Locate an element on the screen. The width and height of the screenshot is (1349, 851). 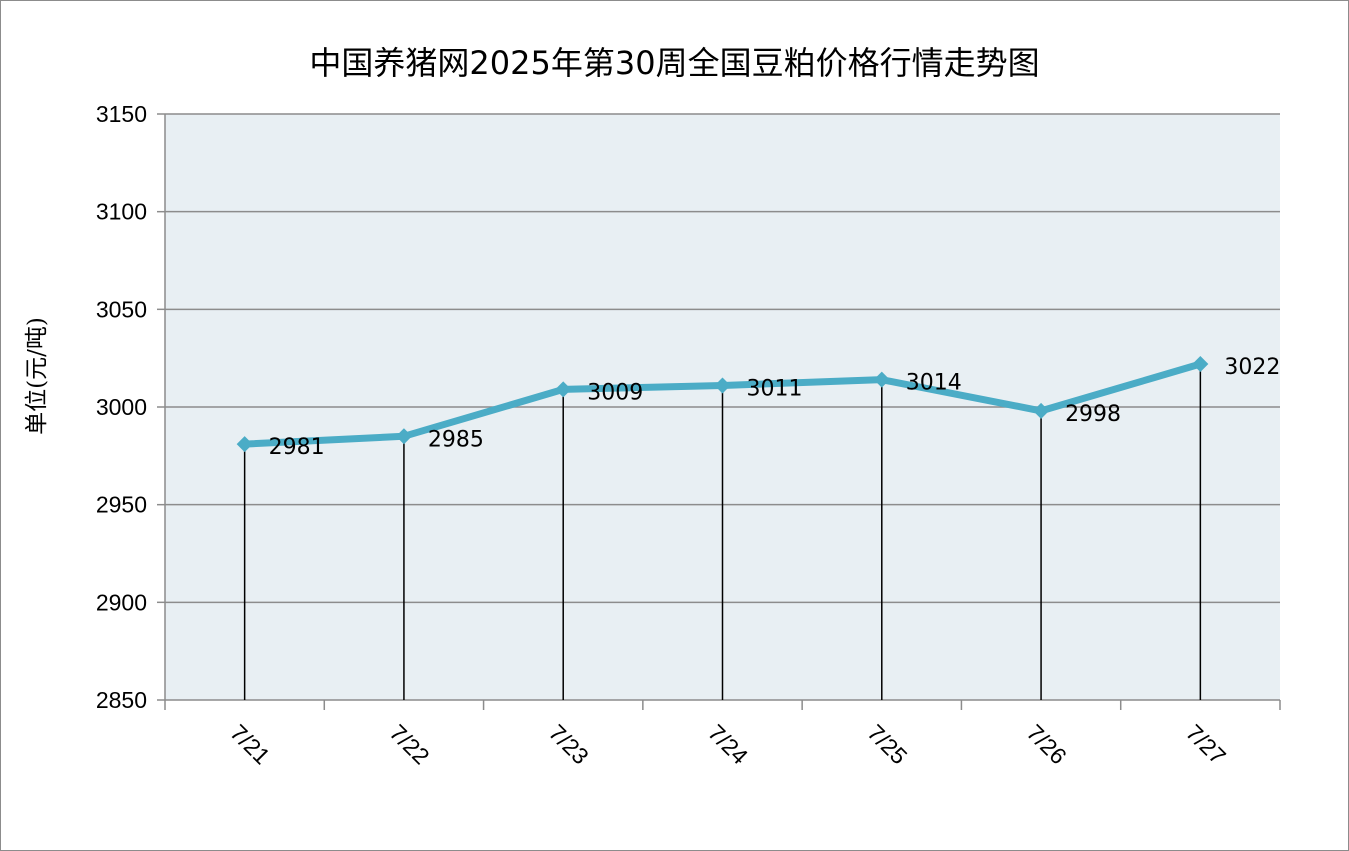
data-label-3: 3011 is located at coordinates (775, 389).